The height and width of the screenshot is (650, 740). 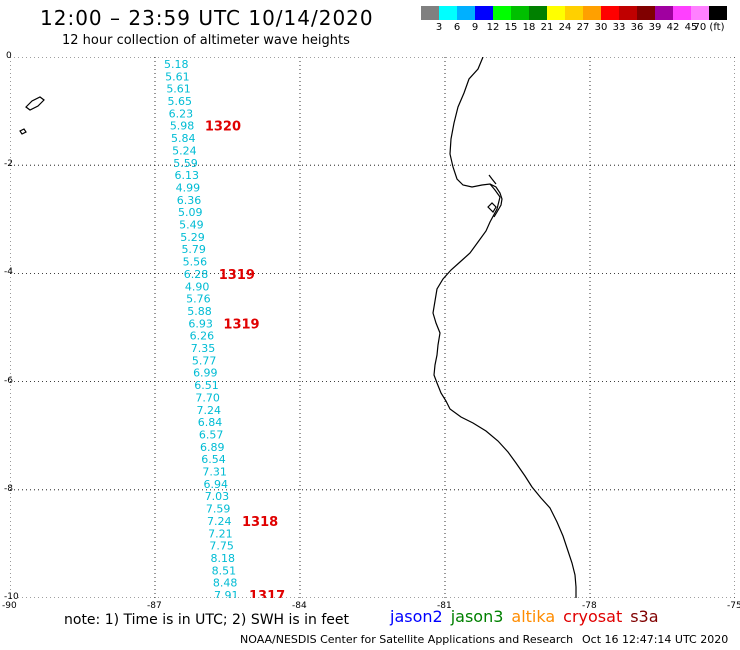 What do you see at coordinates (188, 187) in the screenshot?
I see `swh-value: 4.99` at bounding box center [188, 187].